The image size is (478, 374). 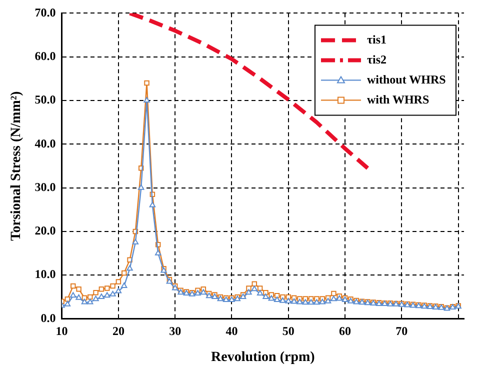 I want to click on y-tick-label: 0.0, so click(x=48, y=317).